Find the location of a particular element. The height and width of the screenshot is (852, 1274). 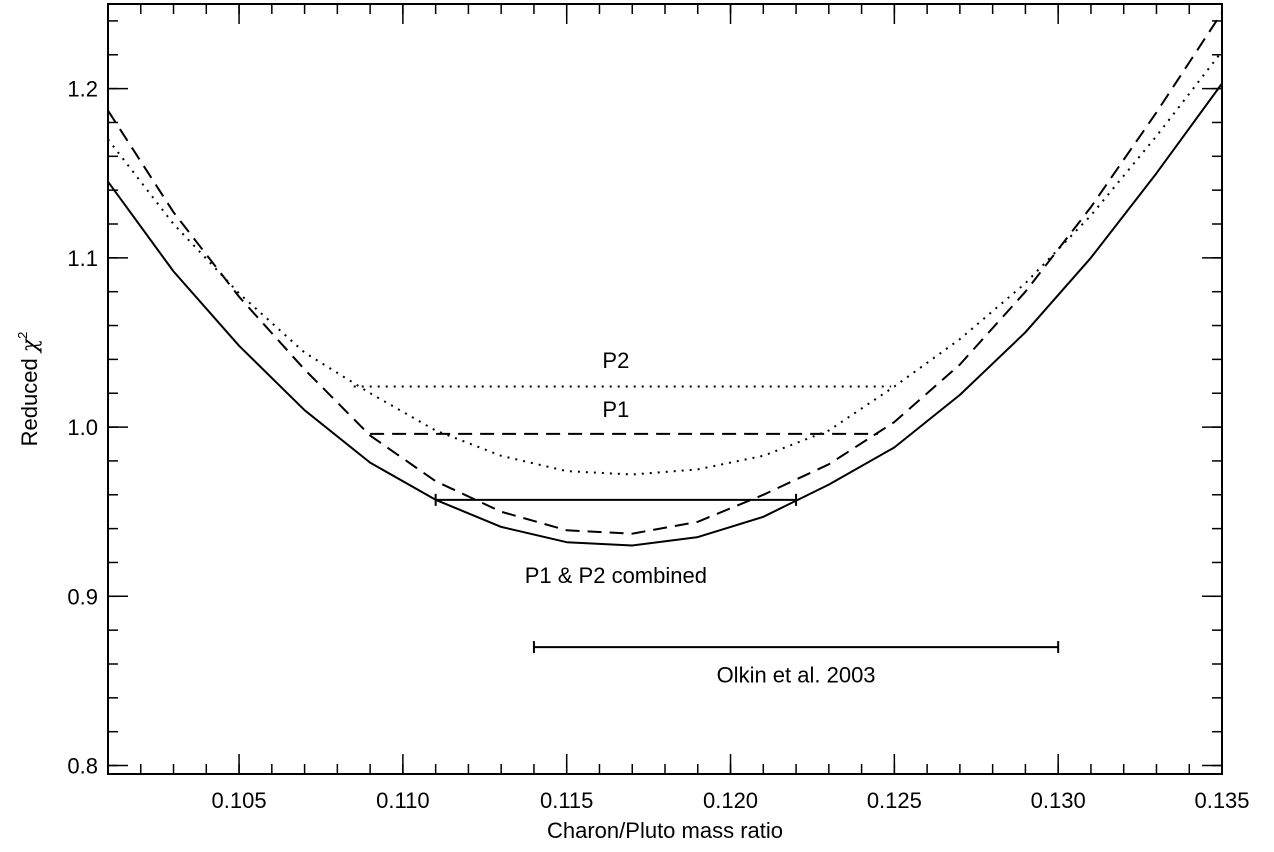

annotation-label: Olkin et al. 2003 is located at coordinates (796, 675).